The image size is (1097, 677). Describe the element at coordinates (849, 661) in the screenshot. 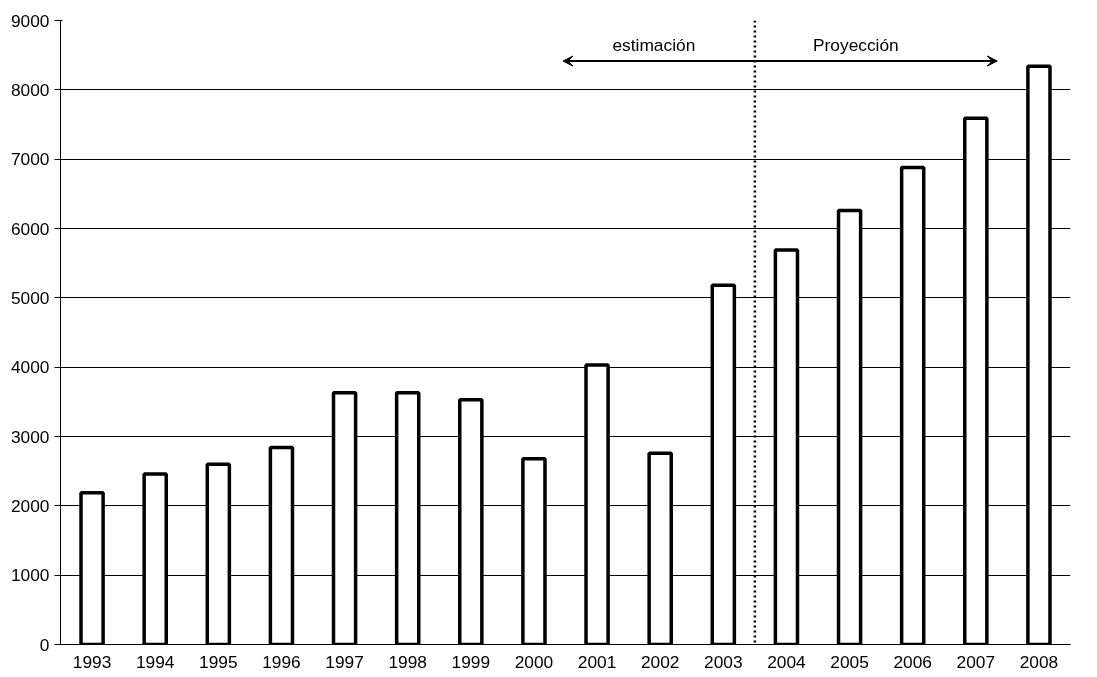

I see `x-tick-label: 2005` at that location.